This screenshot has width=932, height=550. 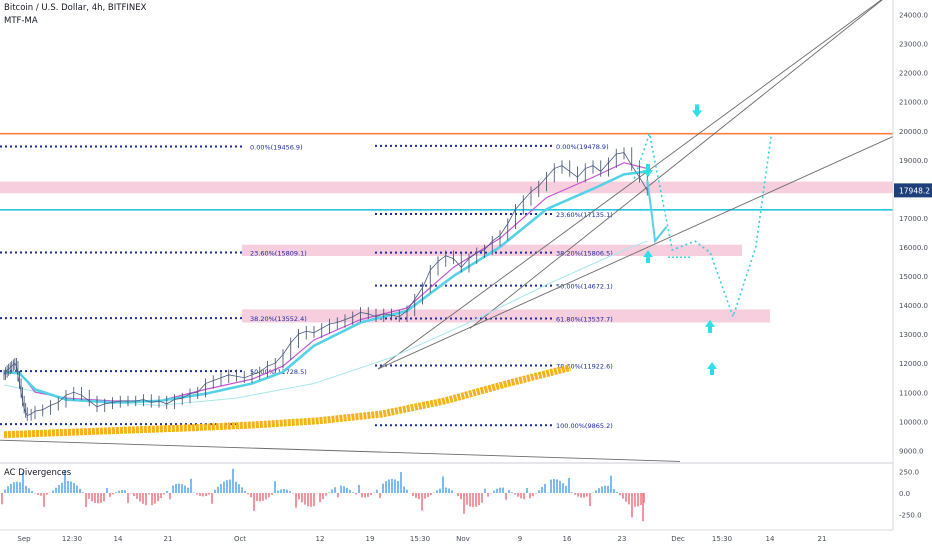 What do you see at coordinates (657, 212) in the screenshot?
I see `projection-drop` at bounding box center [657, 212].